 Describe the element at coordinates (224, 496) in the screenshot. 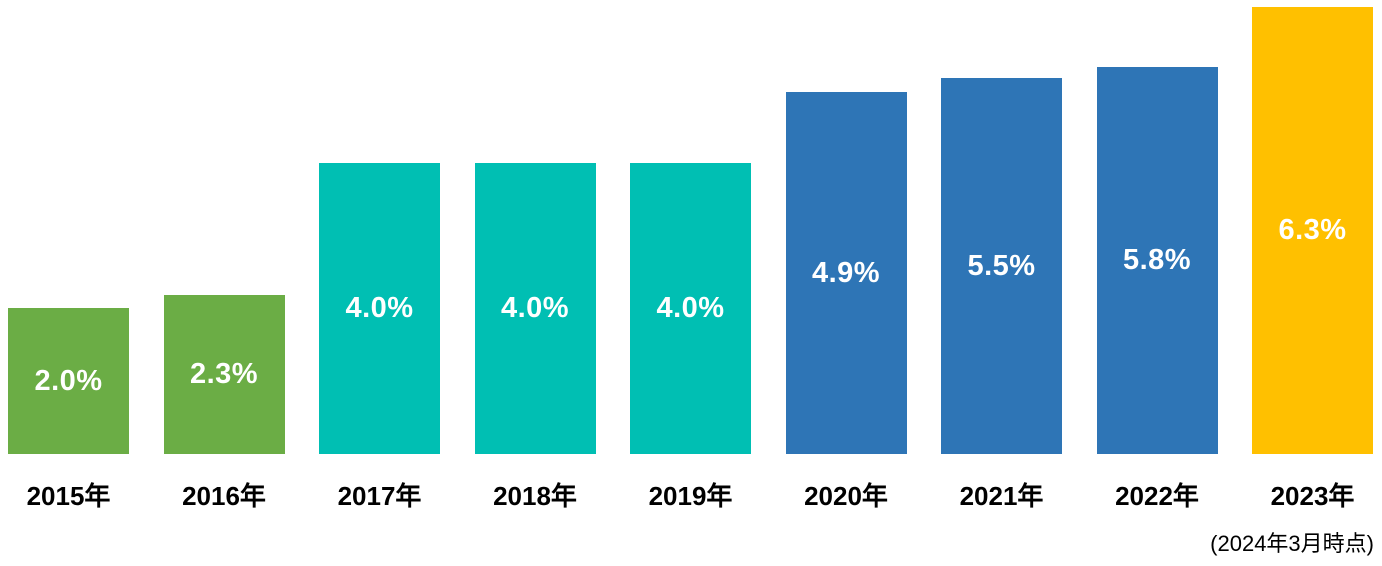

I see `category-label-2016: 2016年` at that location.